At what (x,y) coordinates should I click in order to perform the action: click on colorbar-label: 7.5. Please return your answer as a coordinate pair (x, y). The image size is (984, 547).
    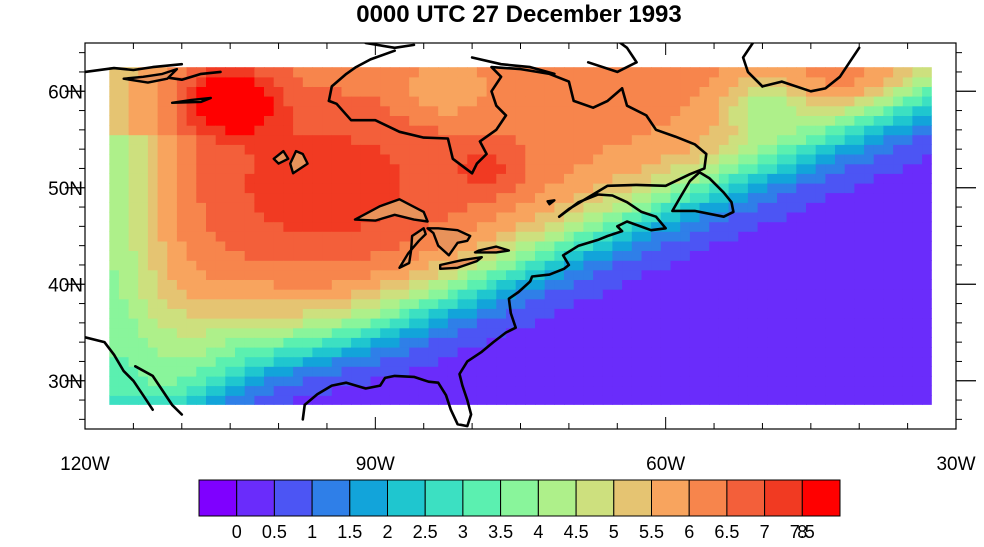
    Looking at the image, I should click on (802, 532).